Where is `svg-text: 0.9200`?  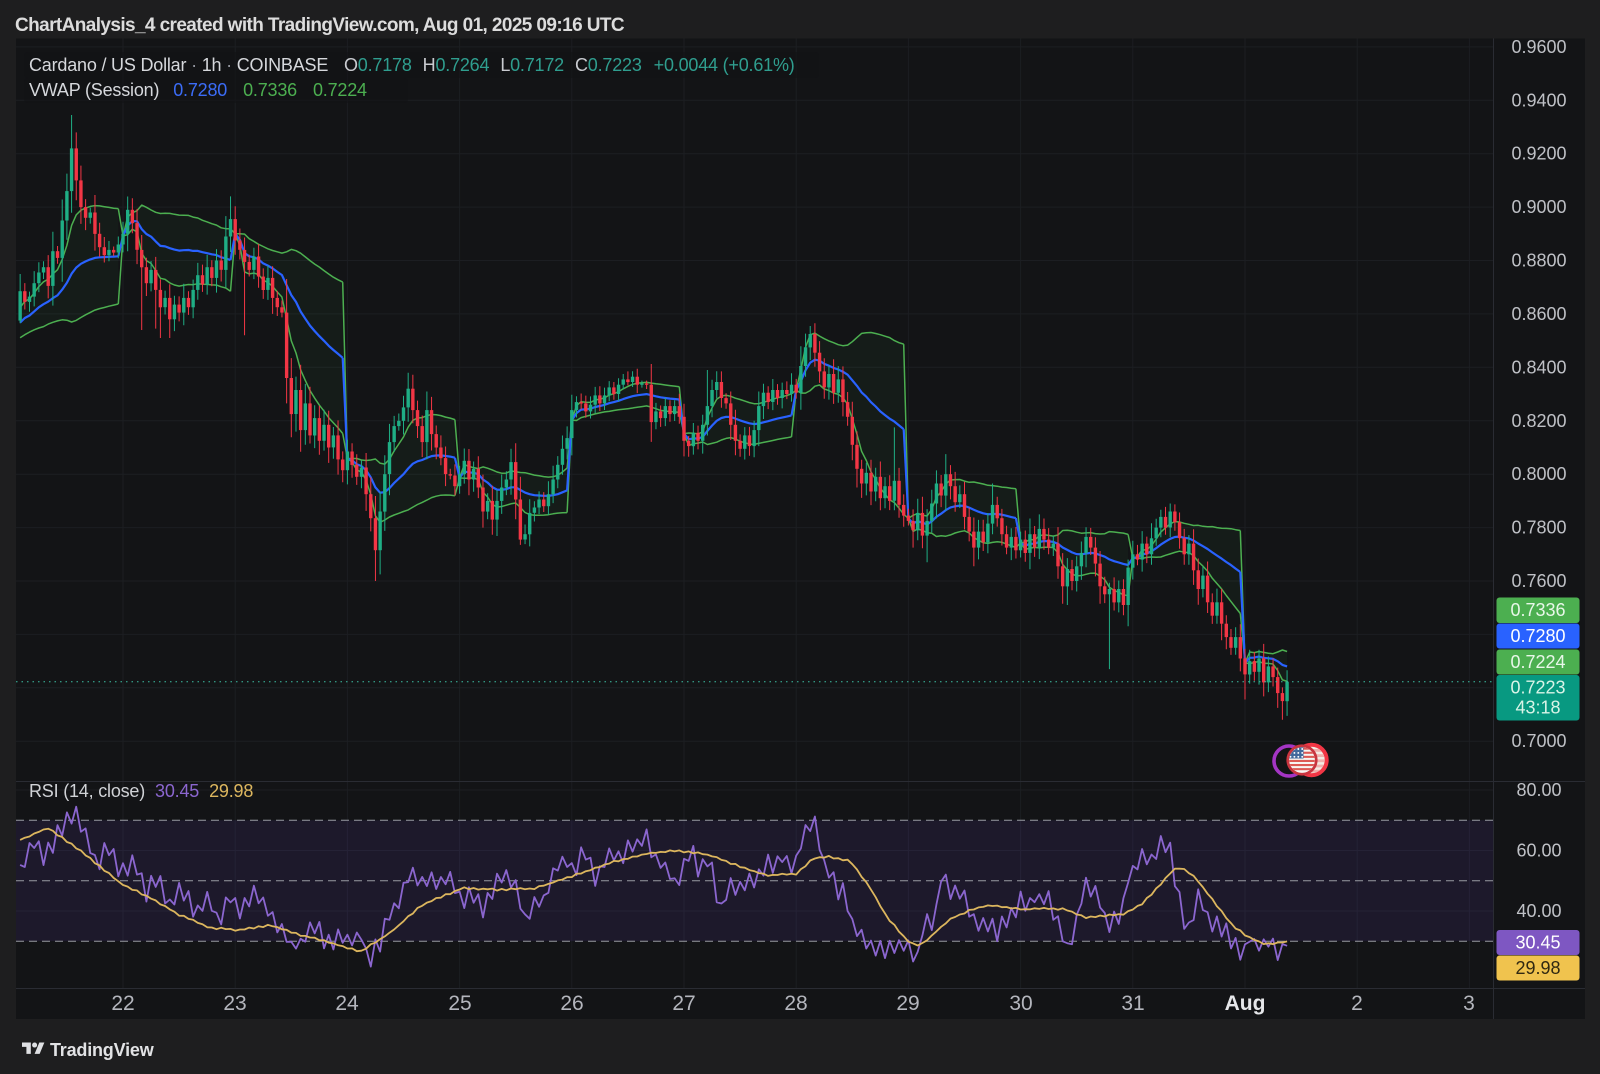
svg-text: 0.9200 is located at coordinates (1538, 154).